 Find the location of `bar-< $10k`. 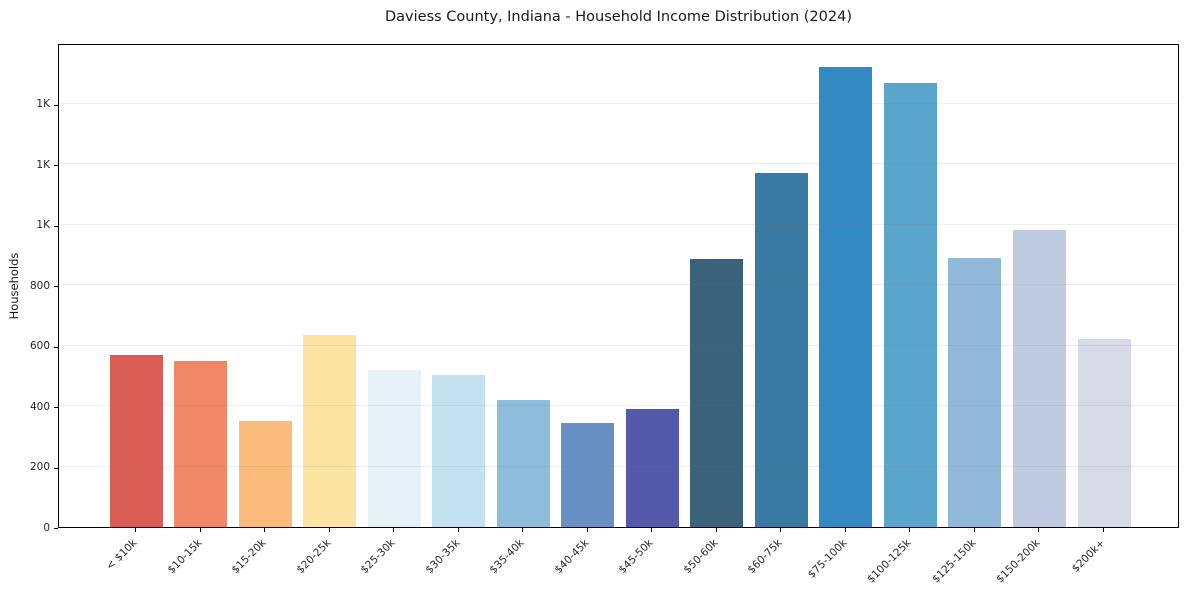

bar-< $10k is located at coordinates (136, 440).